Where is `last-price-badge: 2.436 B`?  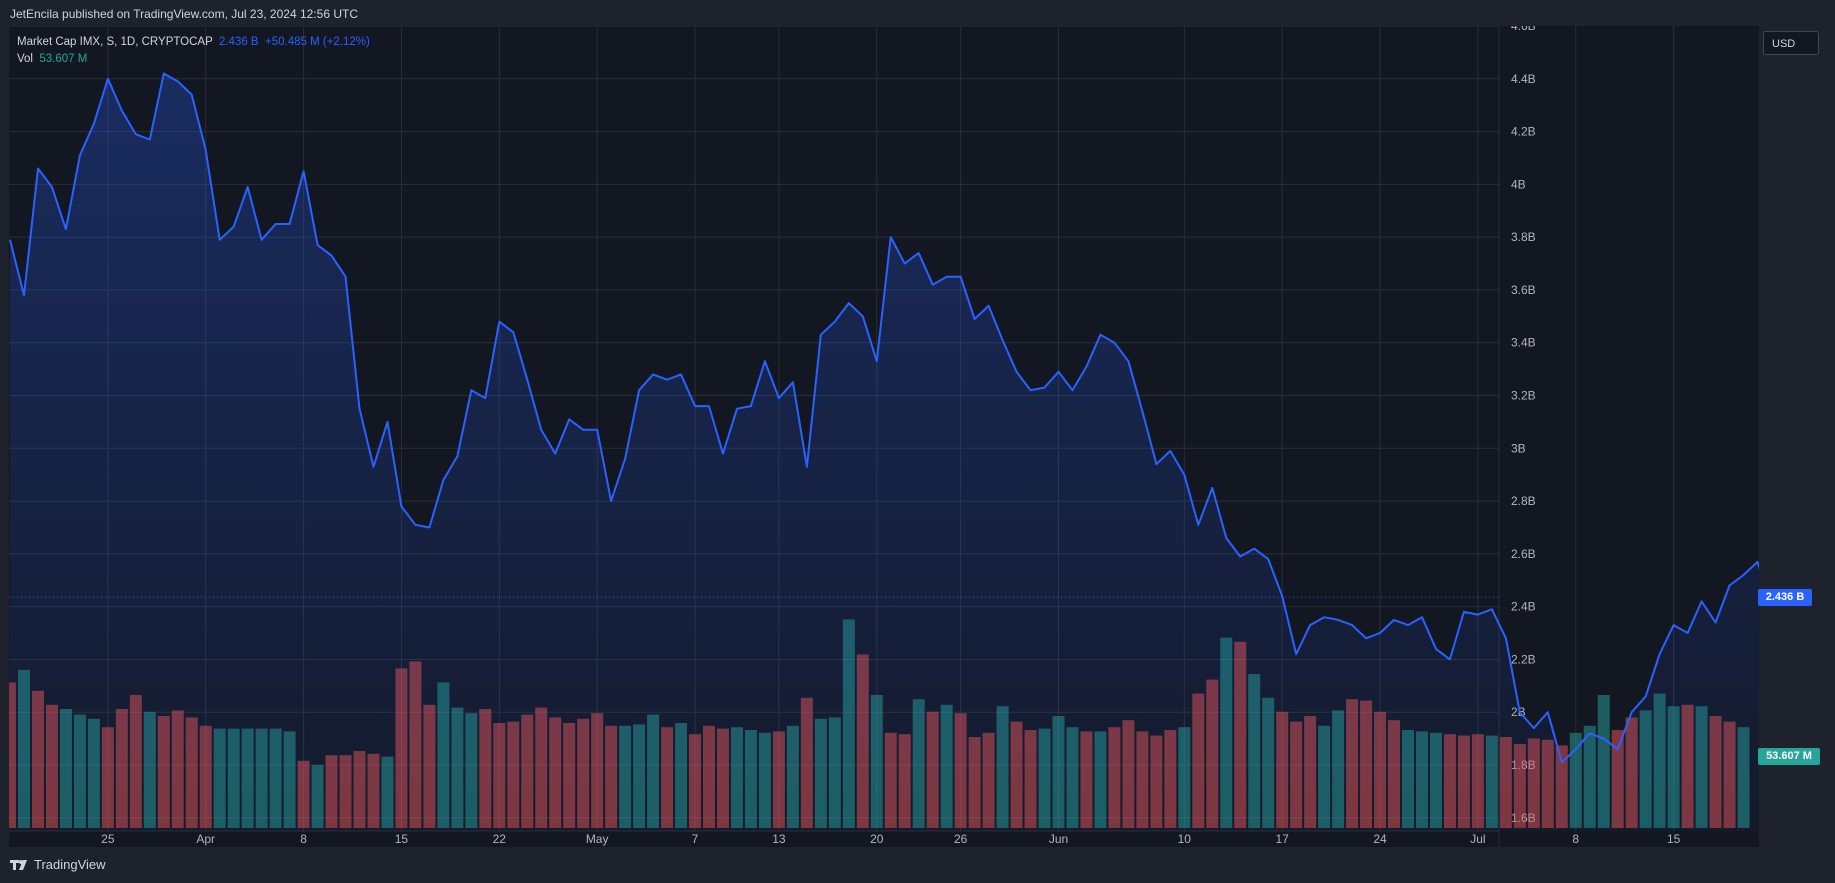
last-price-badge: 2.436 B is located at coordinates (1785, 598).